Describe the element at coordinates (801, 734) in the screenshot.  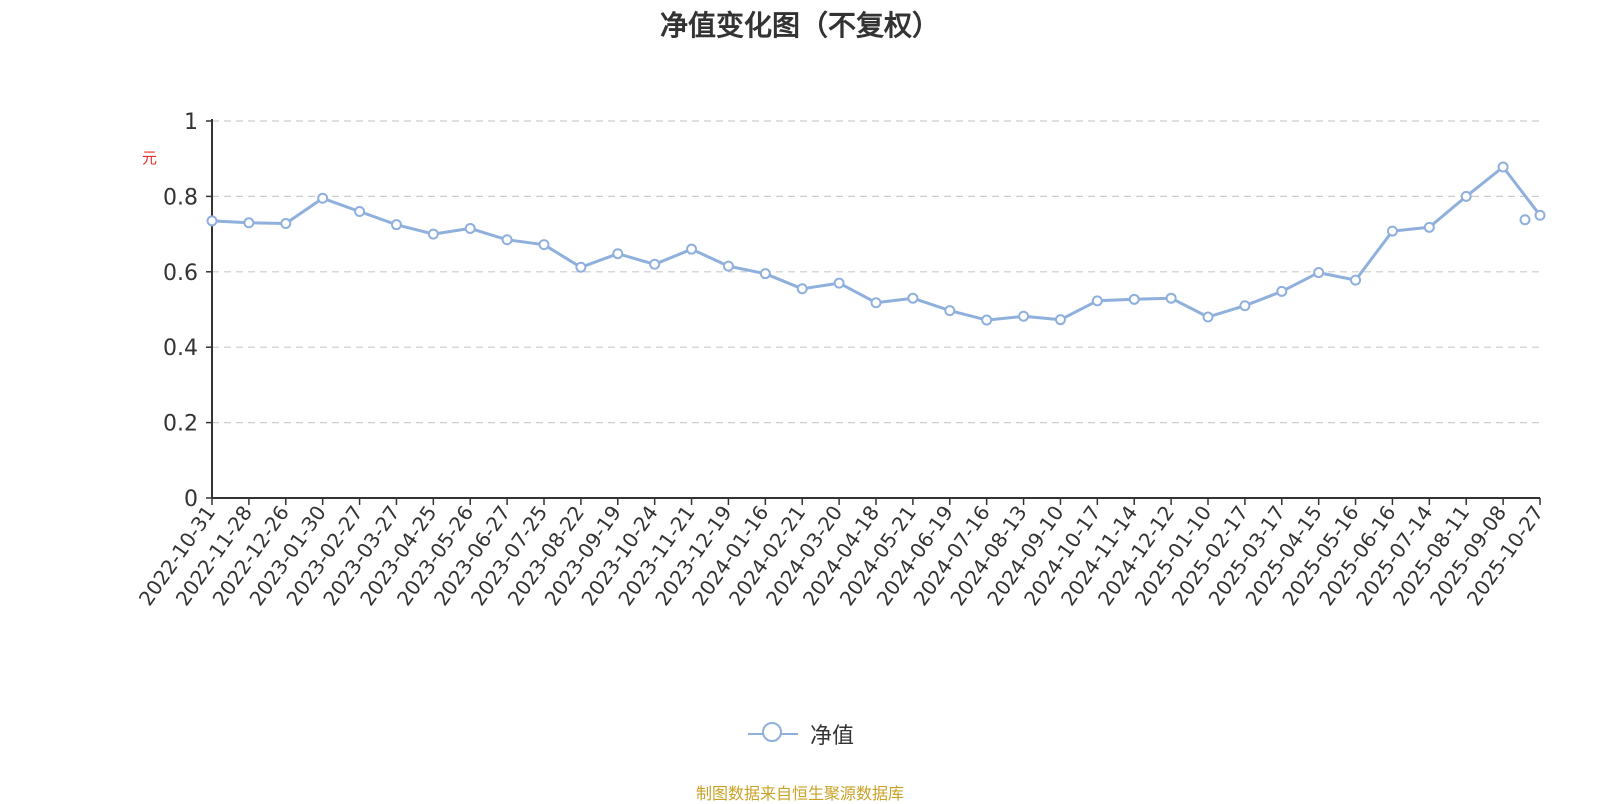
I see `legend: 净值` at that location.